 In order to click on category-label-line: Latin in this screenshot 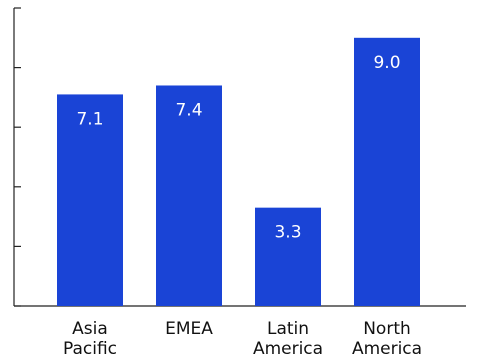, I will do `click(288, 329)`.